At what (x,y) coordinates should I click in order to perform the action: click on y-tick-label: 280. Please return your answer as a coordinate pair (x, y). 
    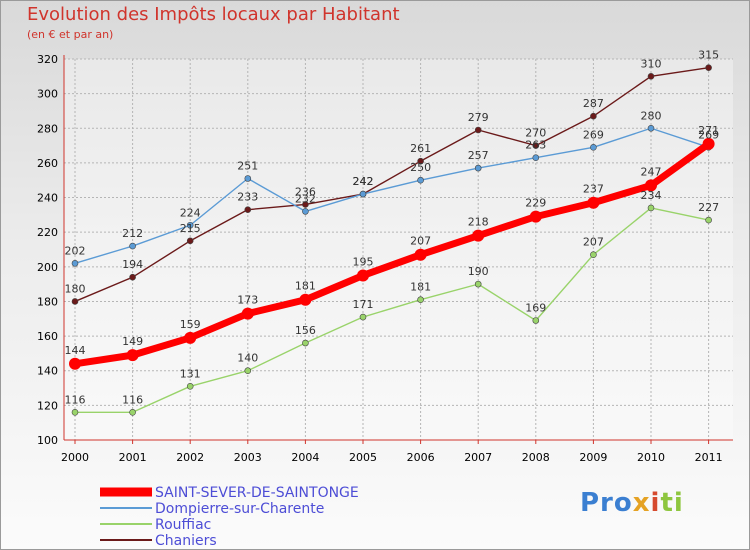
    Looking at the image, I should click on (47, 128).